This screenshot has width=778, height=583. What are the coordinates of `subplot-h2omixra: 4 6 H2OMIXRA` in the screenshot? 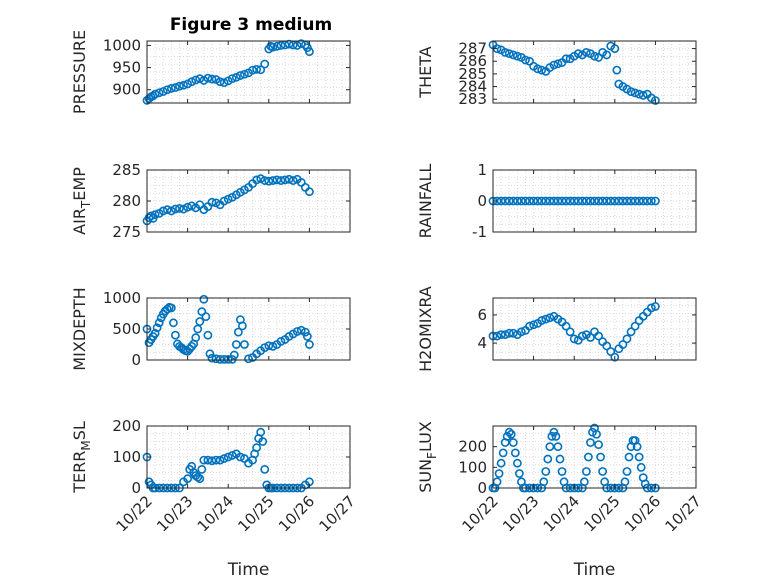 It's located at (556, 329).